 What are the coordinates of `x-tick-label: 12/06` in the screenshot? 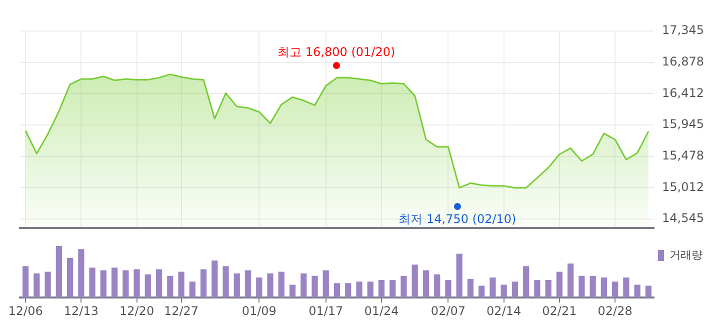 It's located at (25, 311).